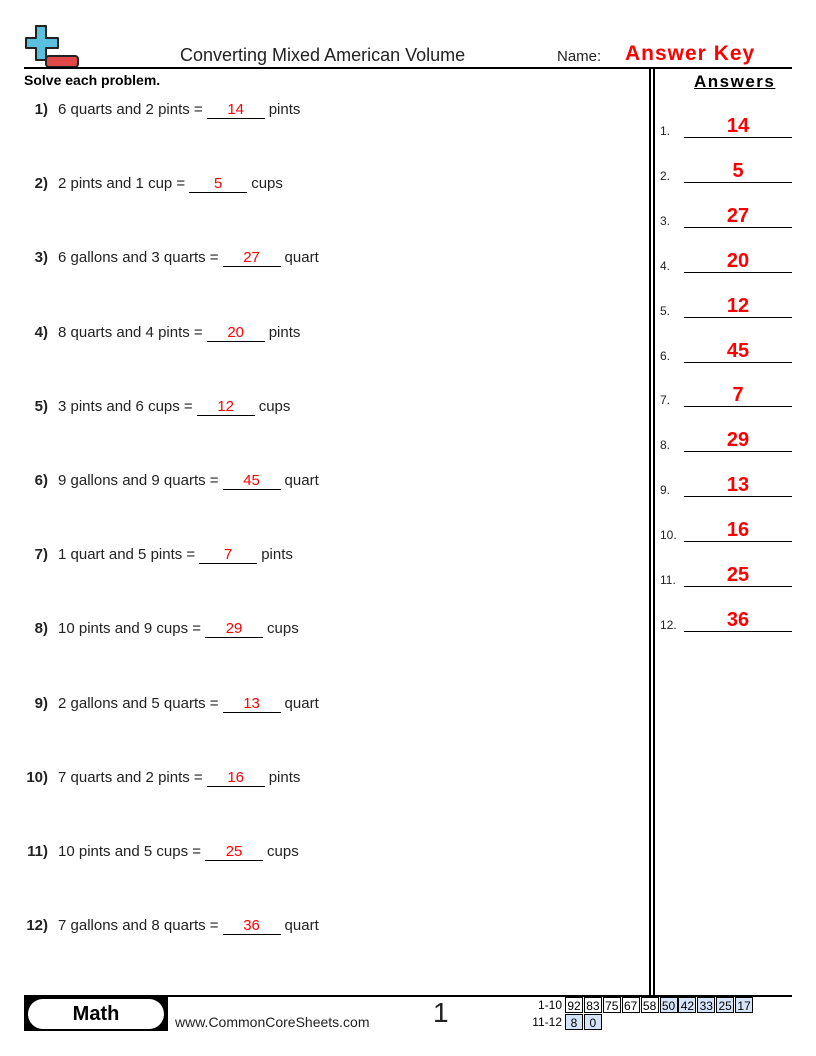 Image resolution: width=816 pixels, height=1056 pixels. What do you see at coordinates (130, 777) in the screenshot?
I see `problem-text: 7 quarts and 2 pints =` at bounding box center [130, 777].